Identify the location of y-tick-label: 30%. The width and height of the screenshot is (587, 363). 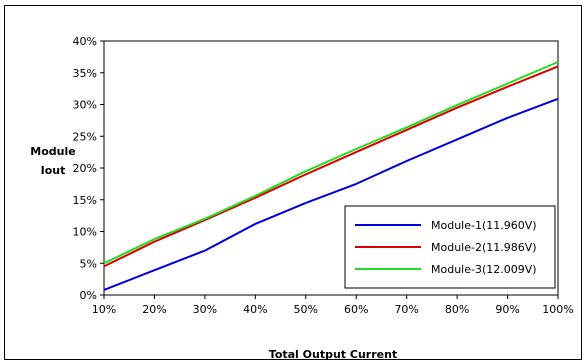
(85, 105).